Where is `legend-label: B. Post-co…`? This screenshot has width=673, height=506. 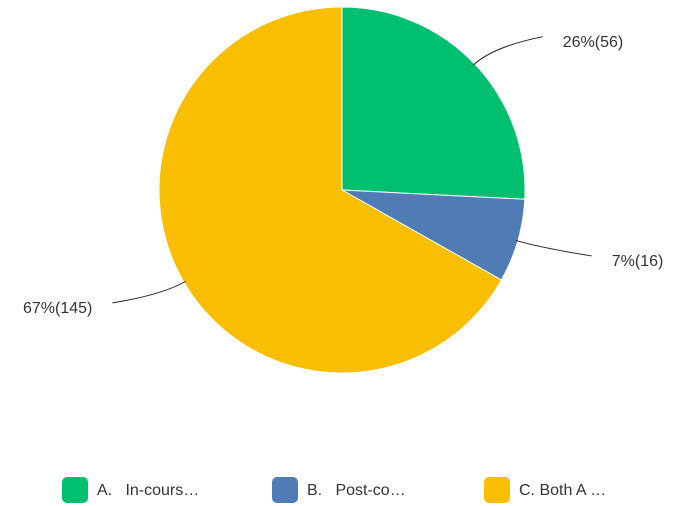
legend-label: B. Post-co… is located at coordinates (356, 490).